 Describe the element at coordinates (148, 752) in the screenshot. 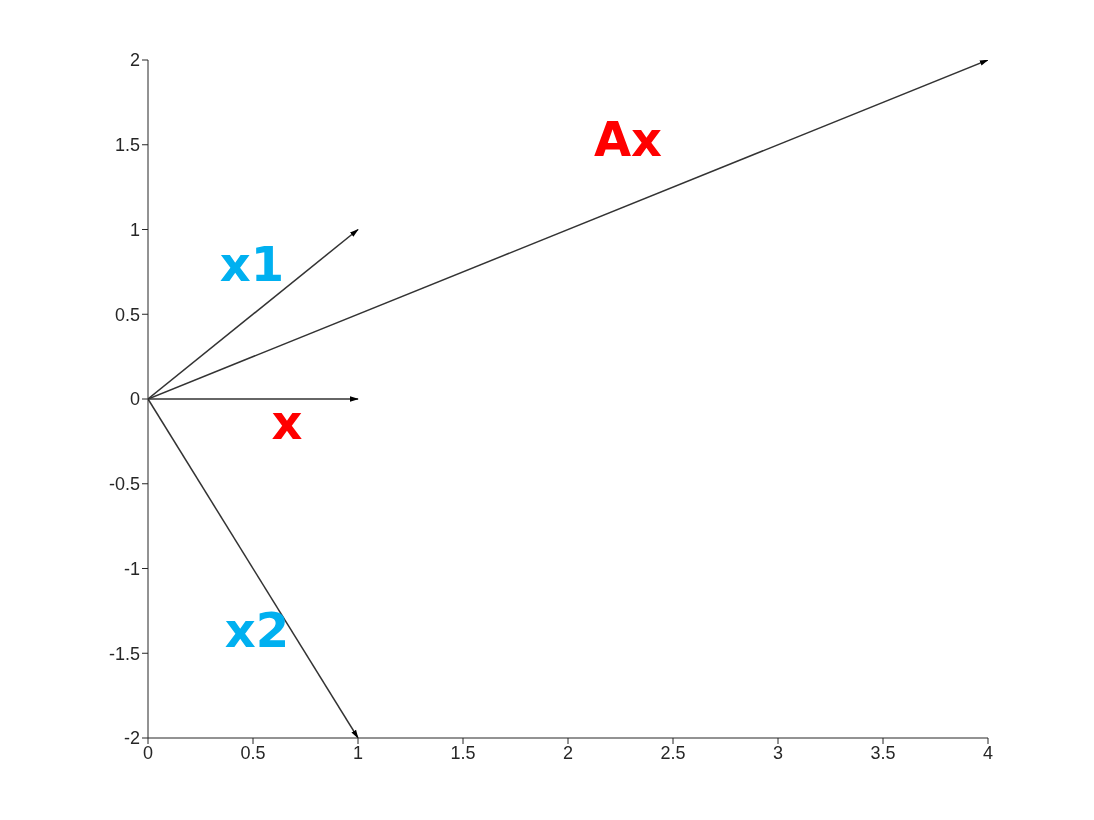

I see `x-tick-label: 0` at that location.